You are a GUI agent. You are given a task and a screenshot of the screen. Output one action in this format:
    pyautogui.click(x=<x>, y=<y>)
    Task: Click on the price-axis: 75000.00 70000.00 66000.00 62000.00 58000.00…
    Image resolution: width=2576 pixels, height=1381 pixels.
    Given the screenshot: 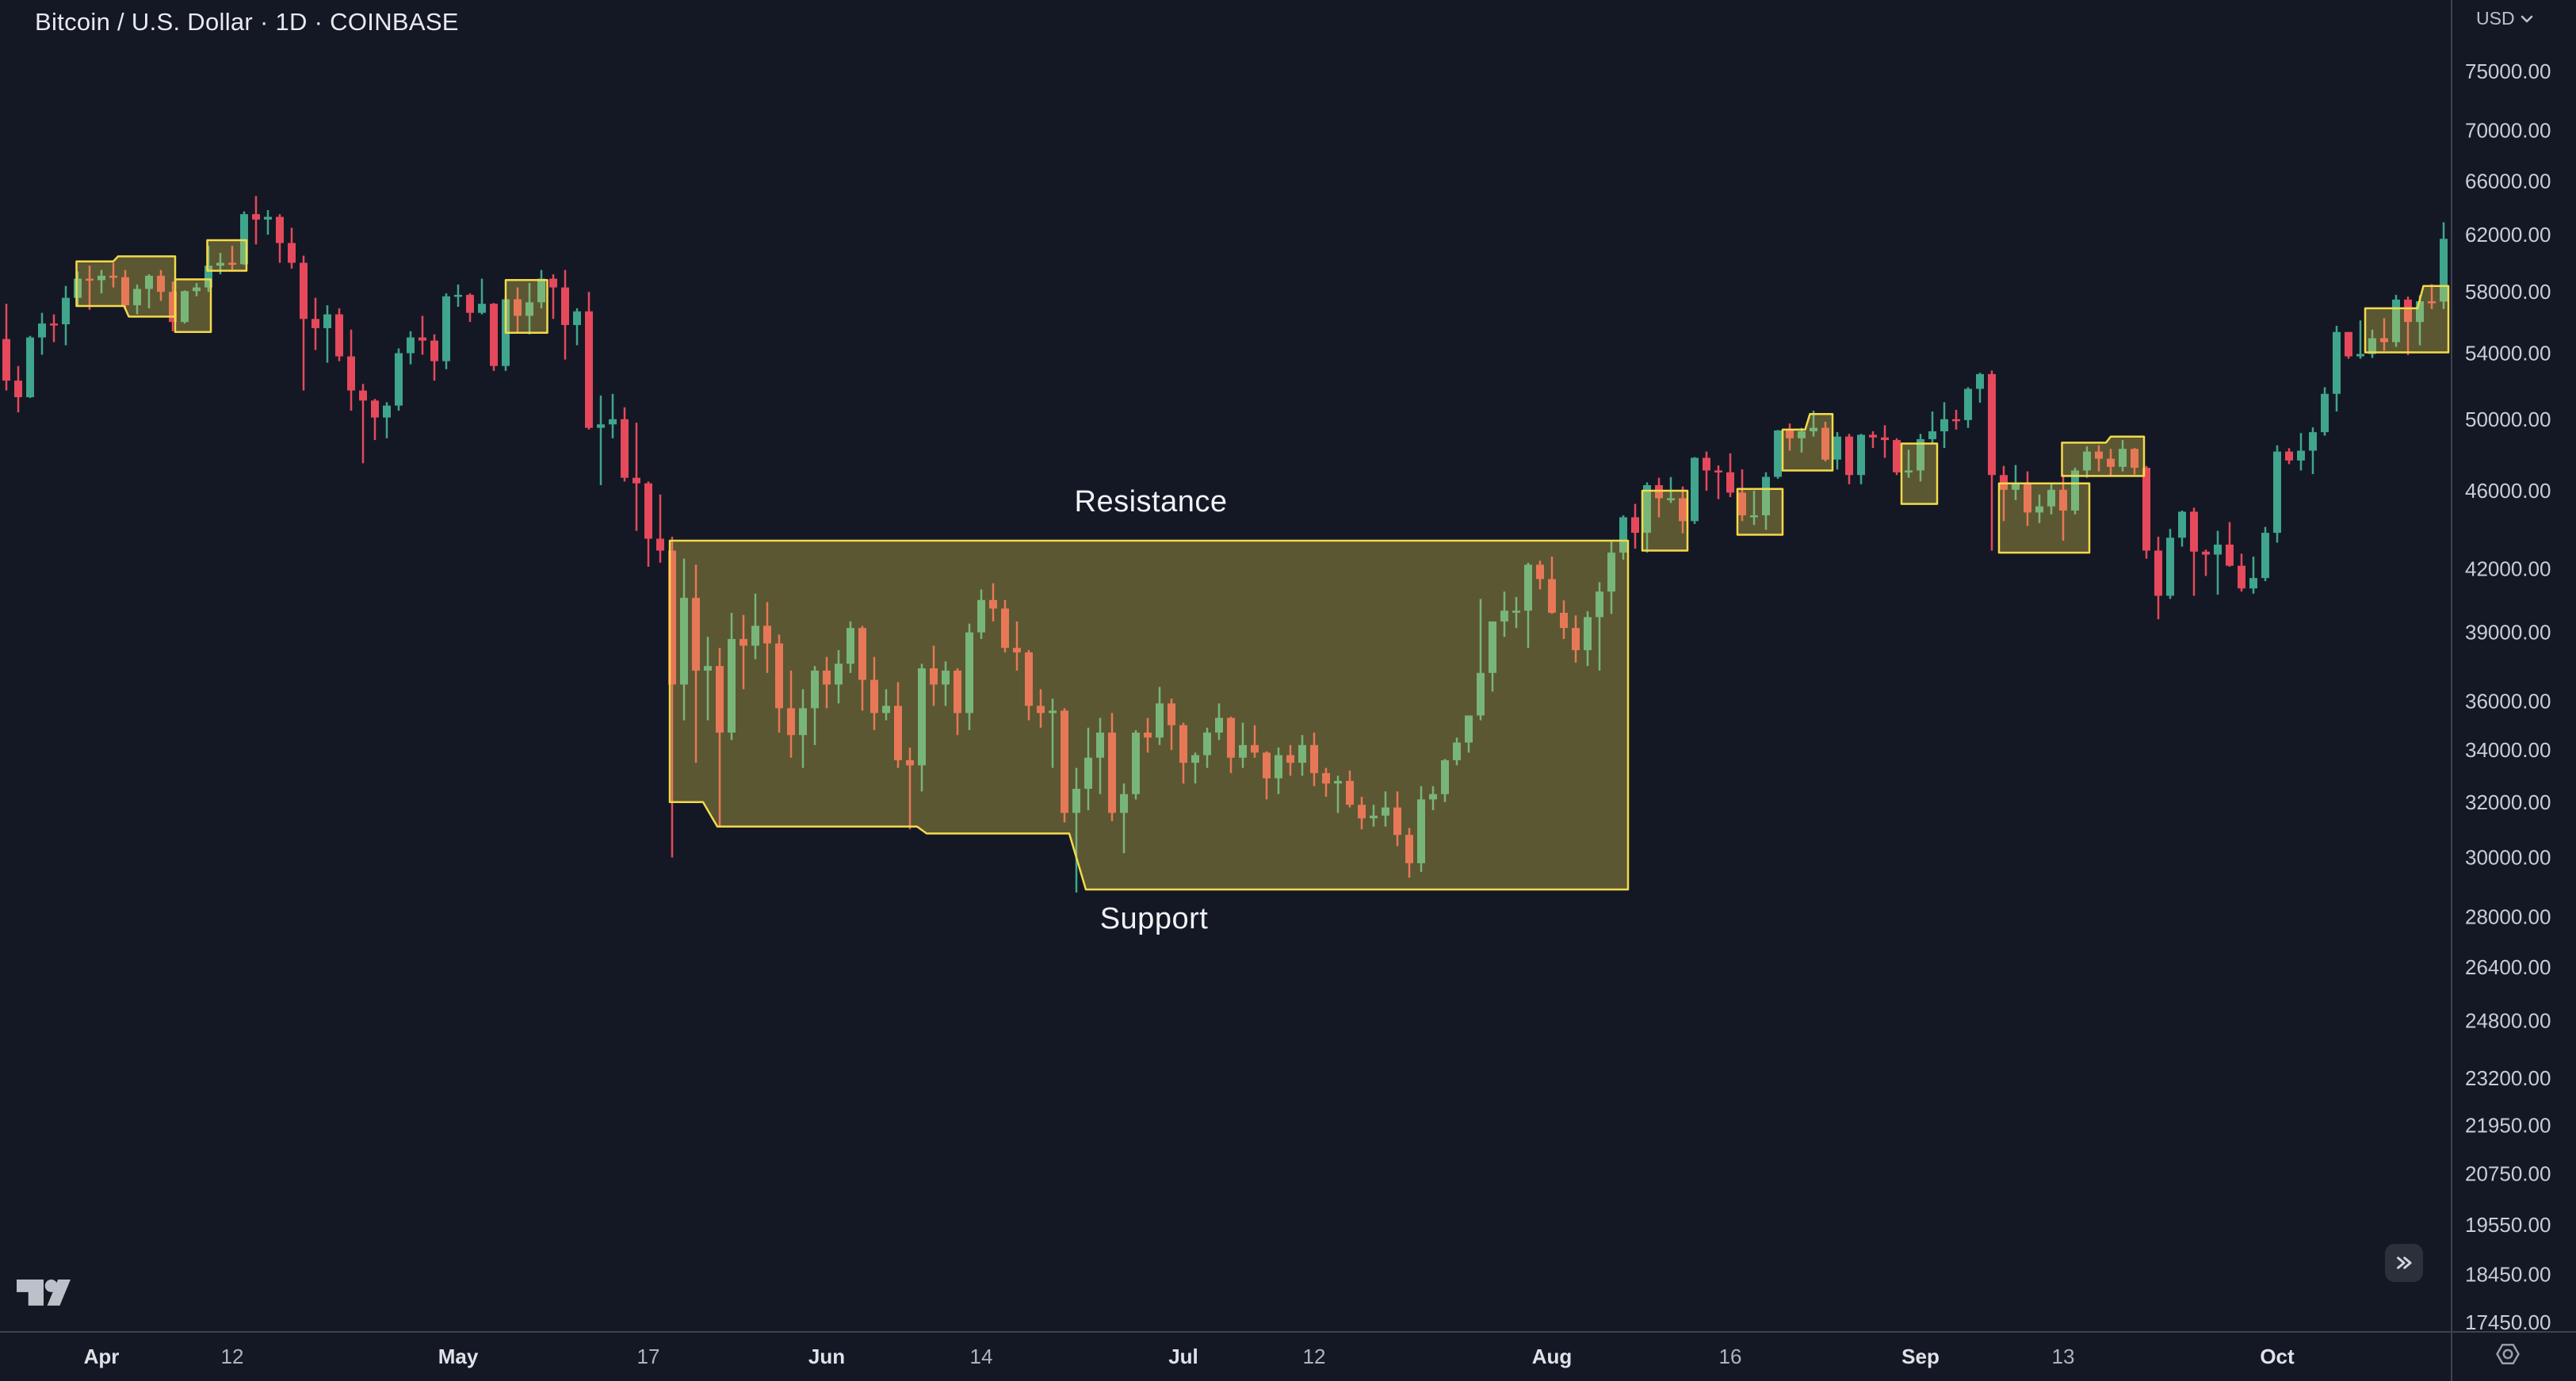 What is the action you would take?
    pyautogui.click(x=2508, y=696)
    